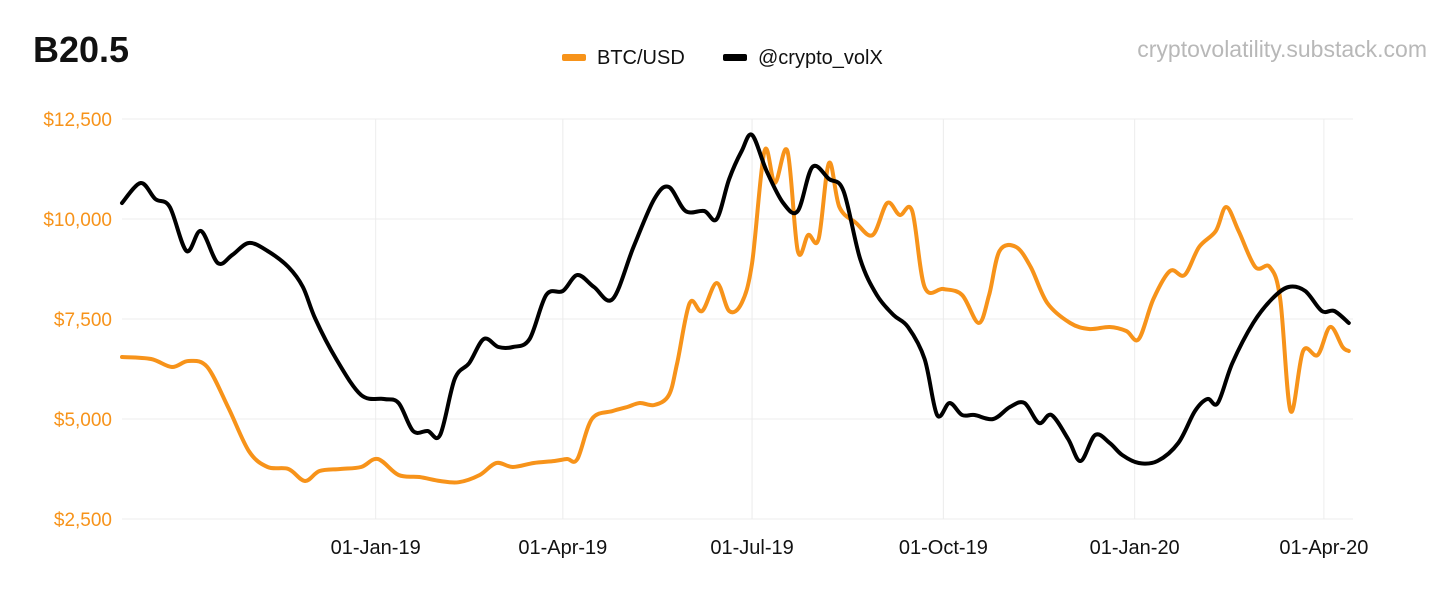 Image resolution: width=1456 pixels, height=589 pixels. What do you see at coordinates (722, 58) in the screenshot?
I see `legend: BTC/USD @crypto_volX` at bounding box center [722, 58].